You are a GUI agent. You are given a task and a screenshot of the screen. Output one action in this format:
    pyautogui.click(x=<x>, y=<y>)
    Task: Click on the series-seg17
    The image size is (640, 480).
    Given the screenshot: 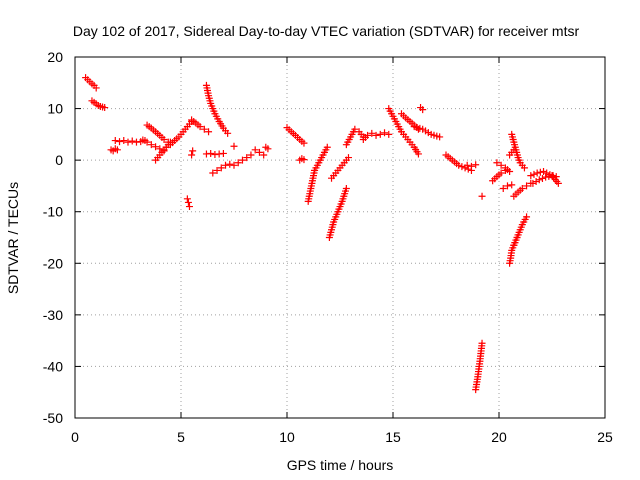 What is the action you would take?
    pyautogui.click(x=259, y=152)
    